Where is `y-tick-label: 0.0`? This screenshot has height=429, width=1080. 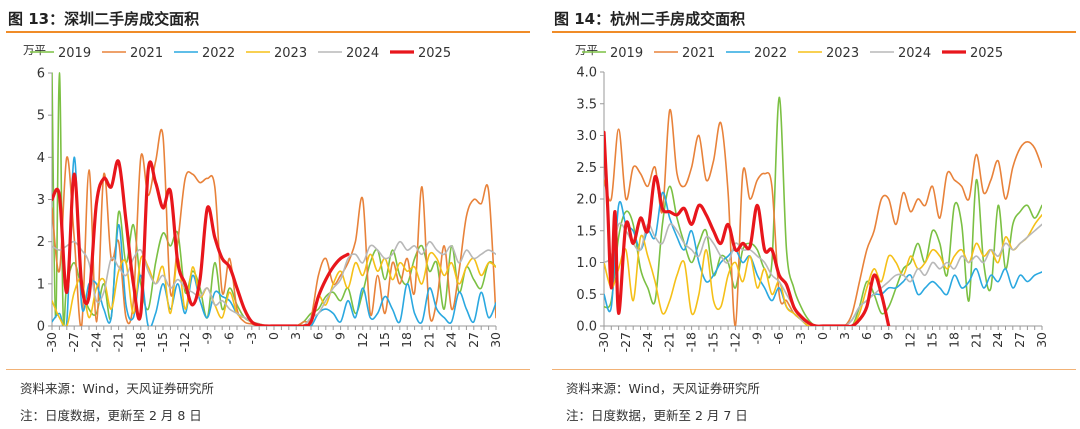 y-tick-label: 0.0 is located at coordinates (586, 327).